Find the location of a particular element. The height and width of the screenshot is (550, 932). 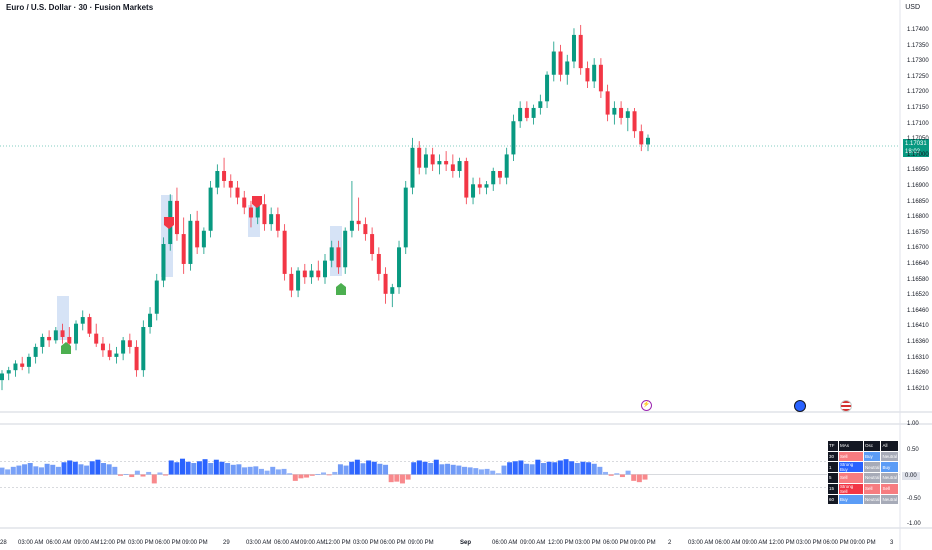

tf-cell: 60 is located at coordinates (833, 499).